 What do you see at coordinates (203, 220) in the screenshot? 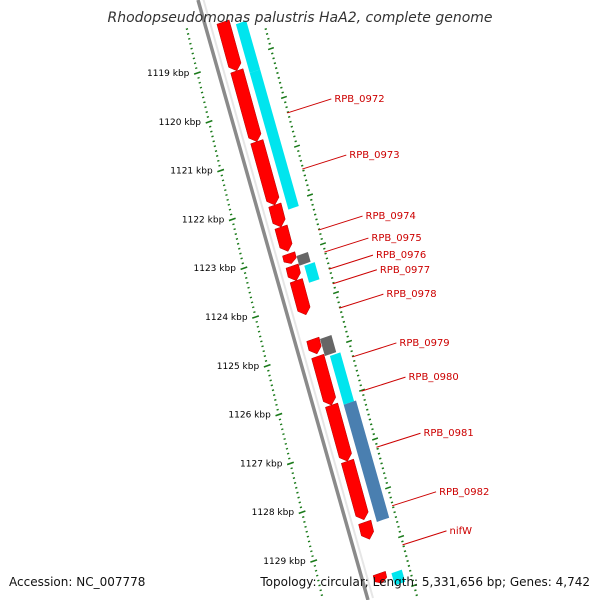
I see `scale-label: 1122 kbp` at bounding box center [203, 220].